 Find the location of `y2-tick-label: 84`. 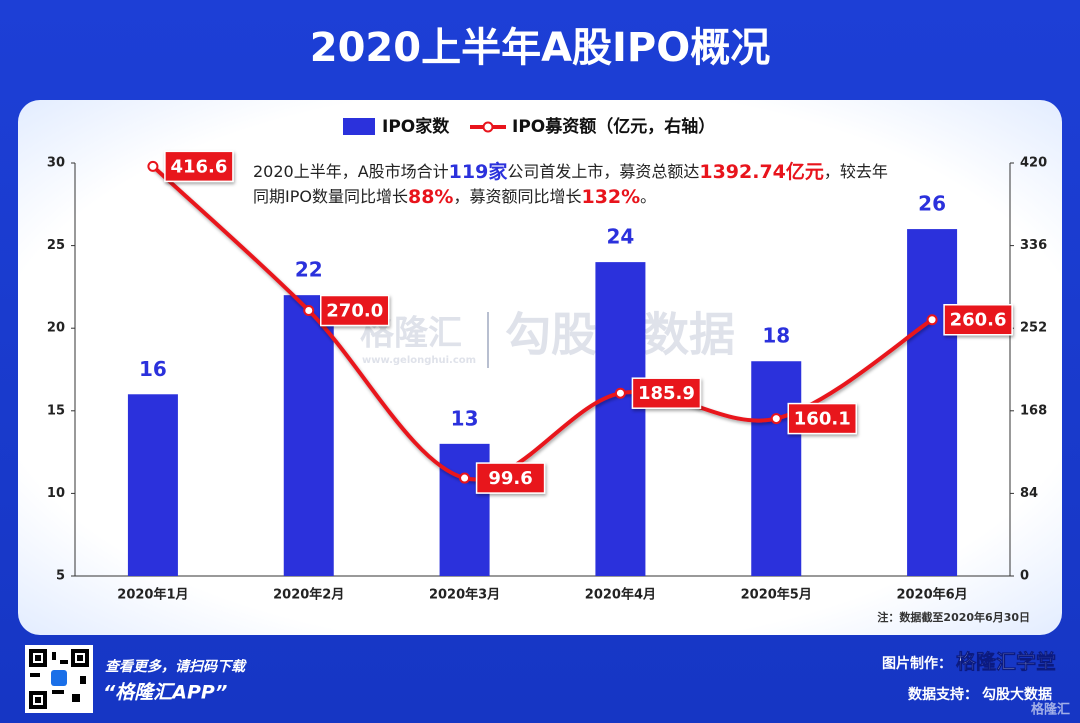

y2-tick-label: 84 is located at coordinates (1029, 493).